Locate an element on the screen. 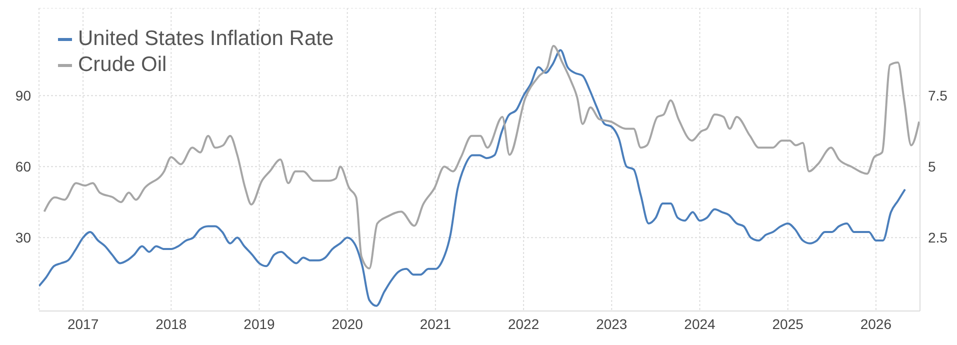 Image resolution: width=957 pixels, height=345 pixels. x-tick-label: 2018 is located at coordinates (171, 324).